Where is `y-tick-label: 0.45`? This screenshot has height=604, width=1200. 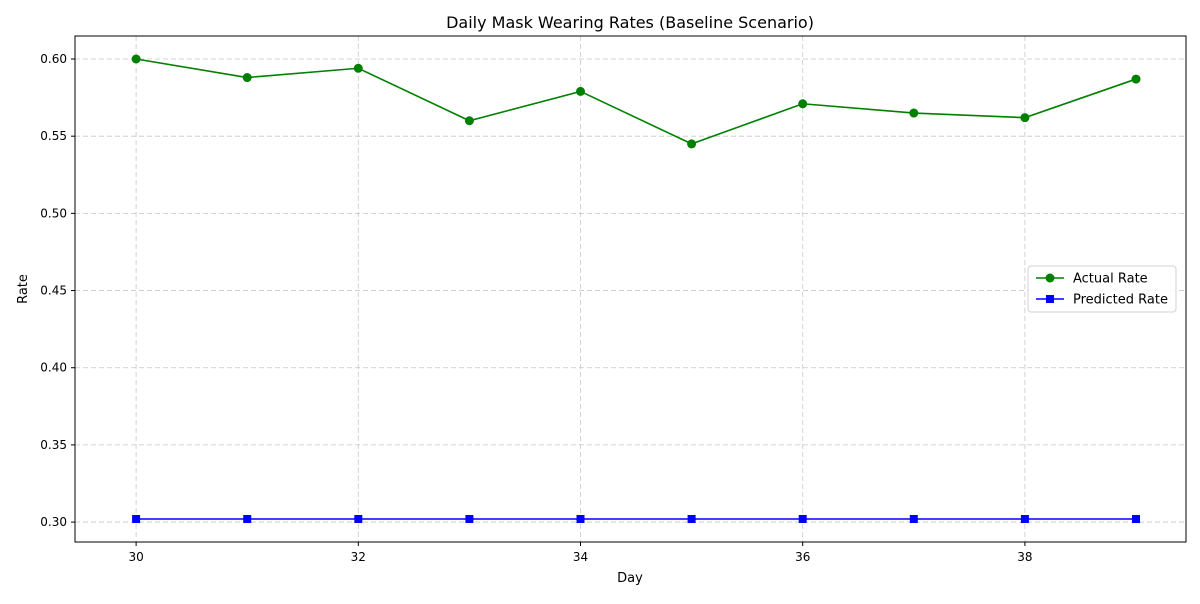
y-tick-label: 0.45 is located at coordinates (53, 291).